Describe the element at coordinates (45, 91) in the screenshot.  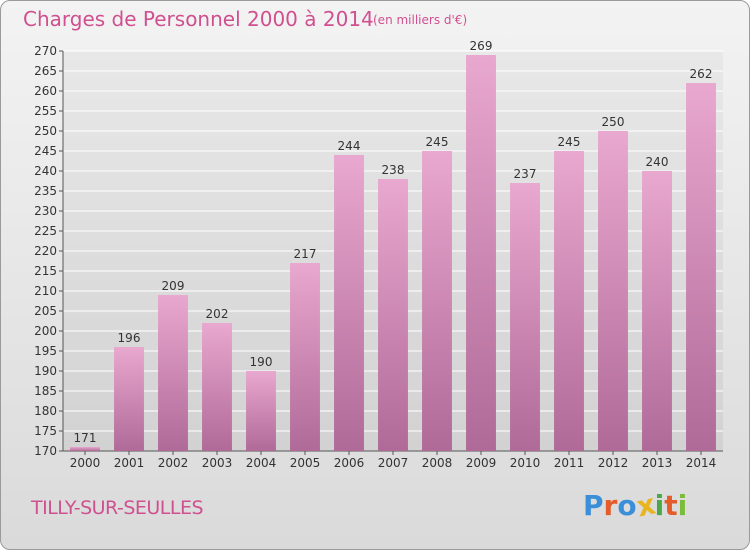
I see `y-tick-label: 260` at that location.